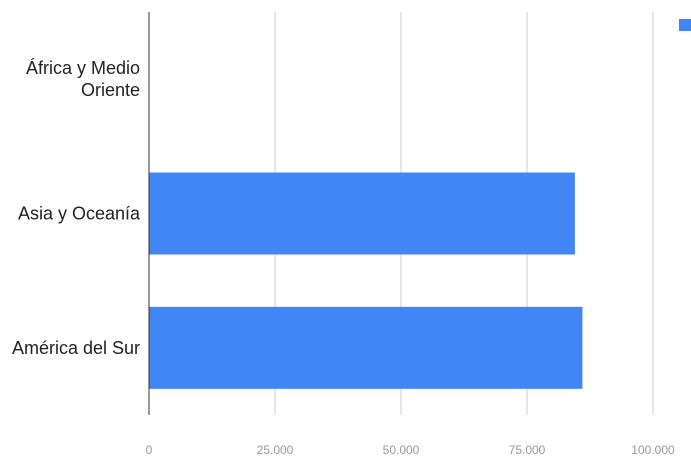 The height and width of the screenshot is (457, 691). I want to click on x-tick-labels: 0 25.000 50.000 75.000 100.000, so click(410, 450).